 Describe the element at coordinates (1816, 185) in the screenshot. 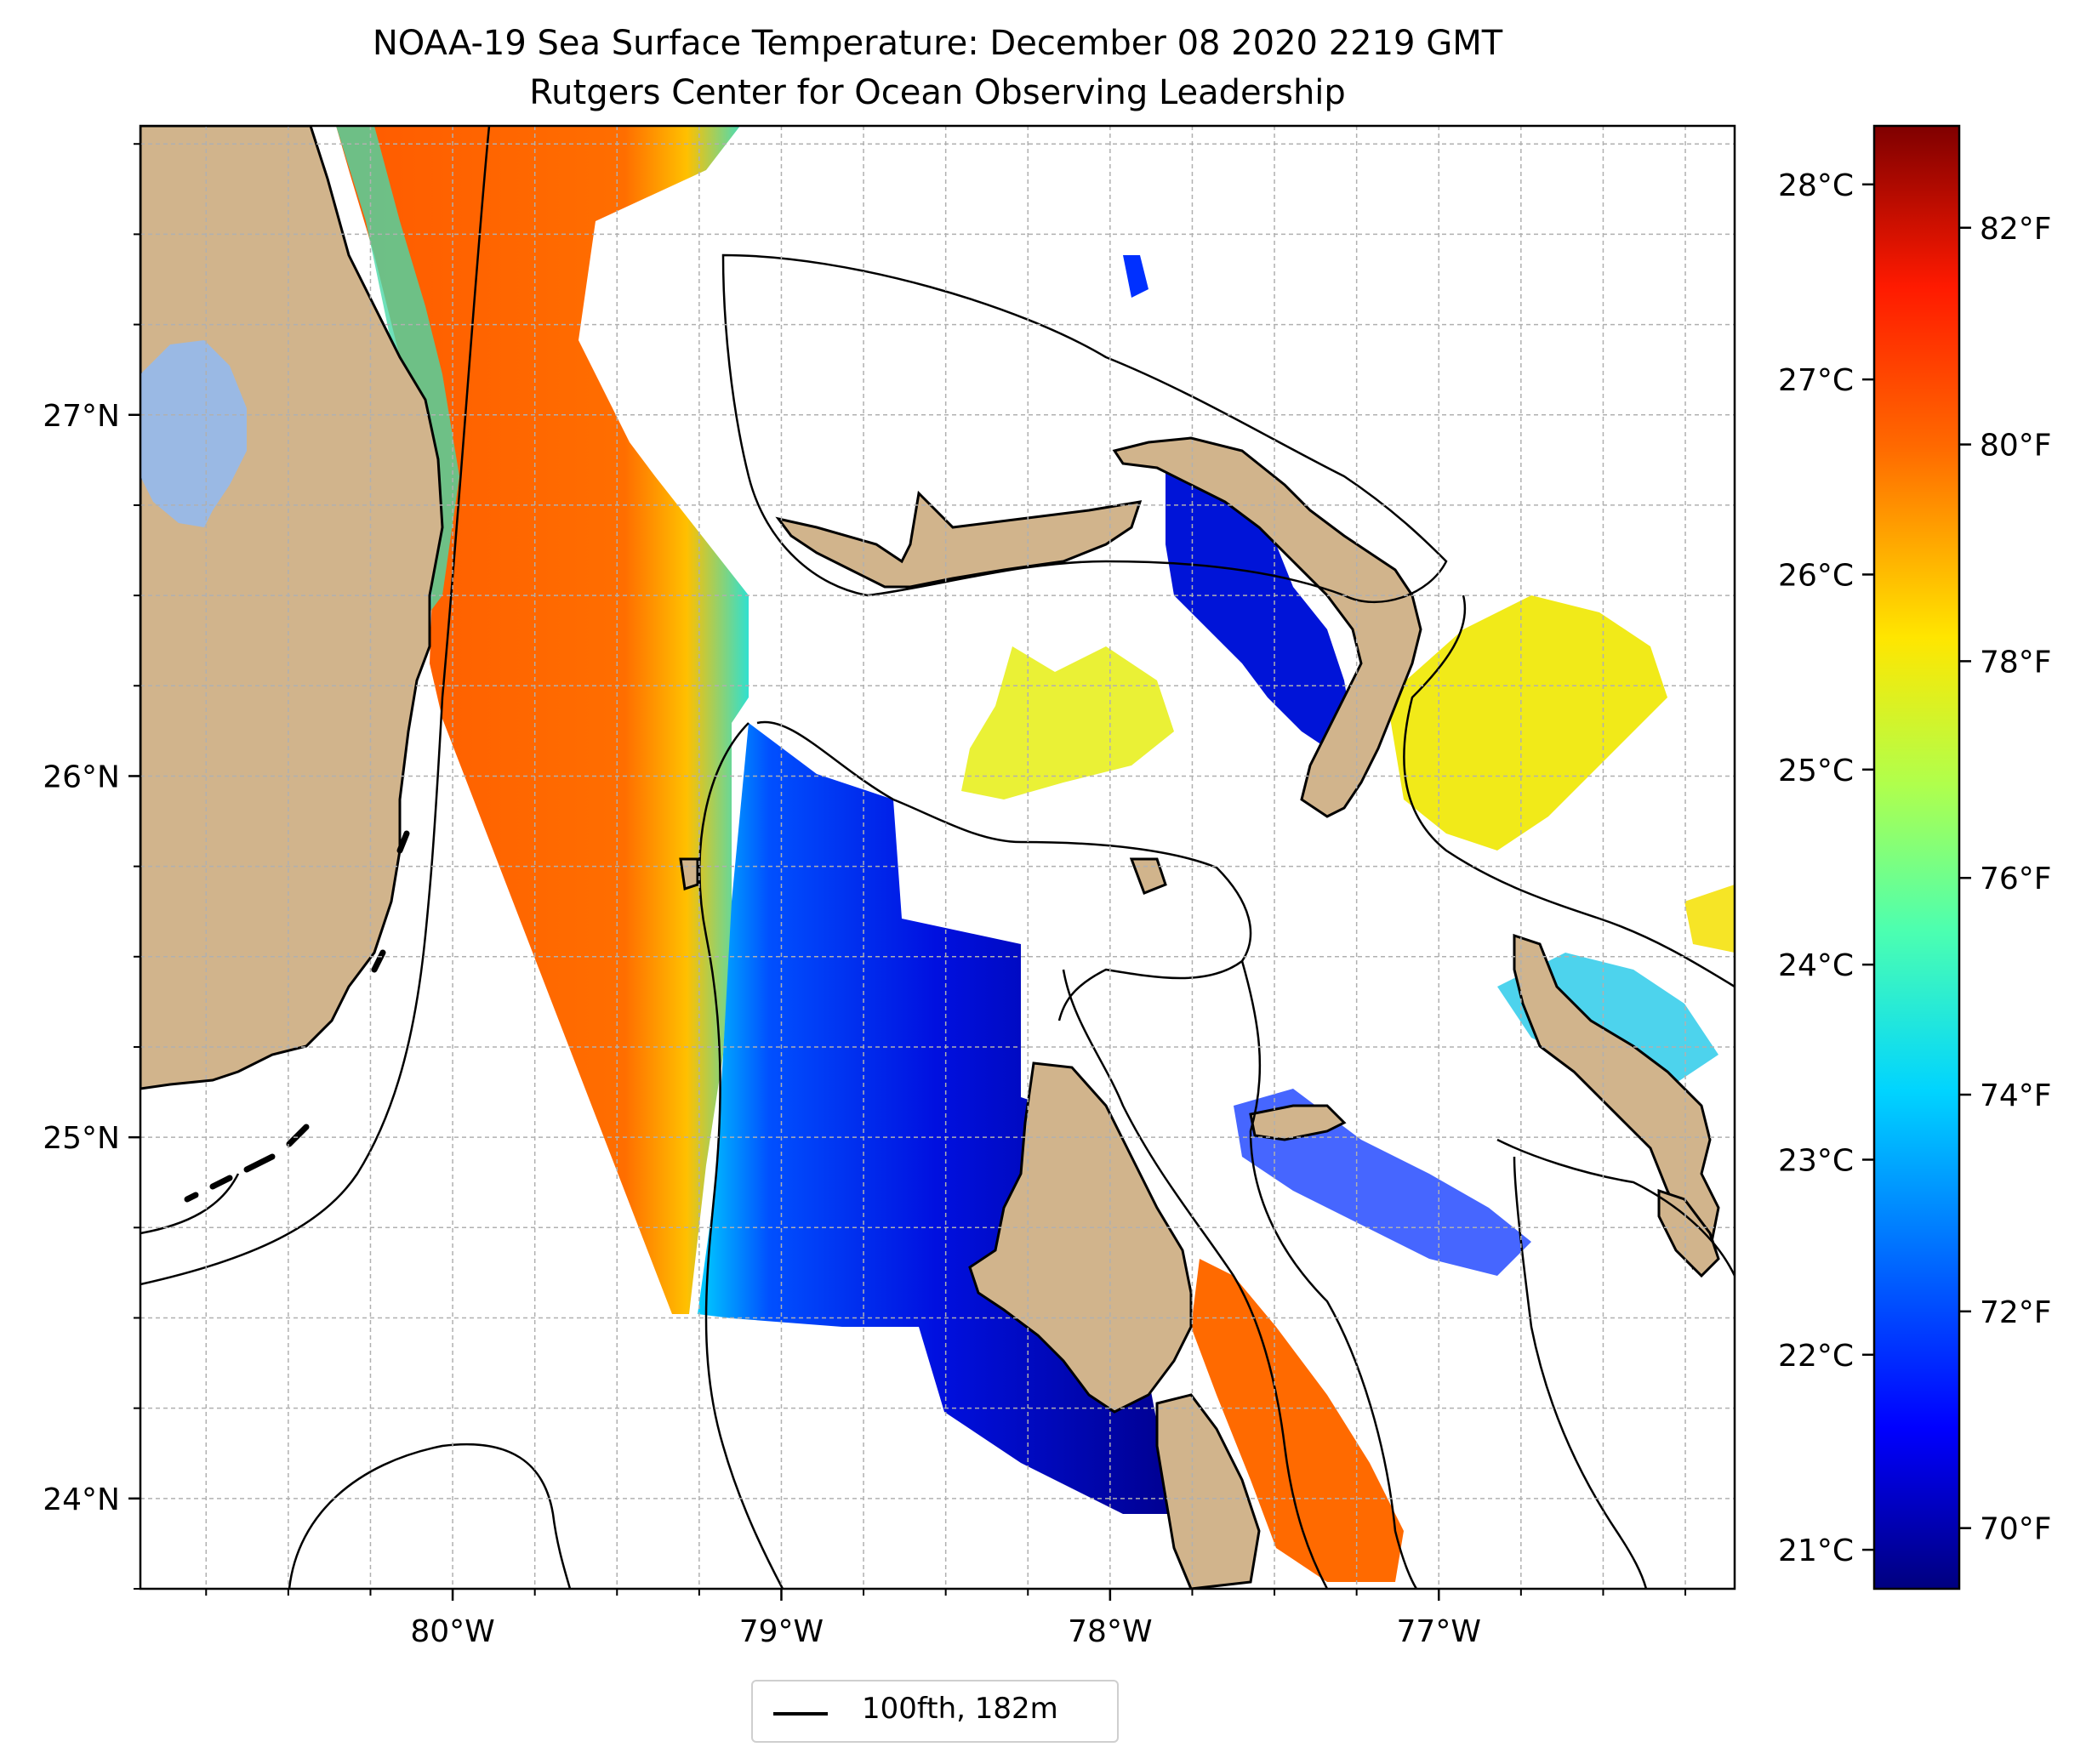

I see `celsius-tick-label: 28°C` at that location.